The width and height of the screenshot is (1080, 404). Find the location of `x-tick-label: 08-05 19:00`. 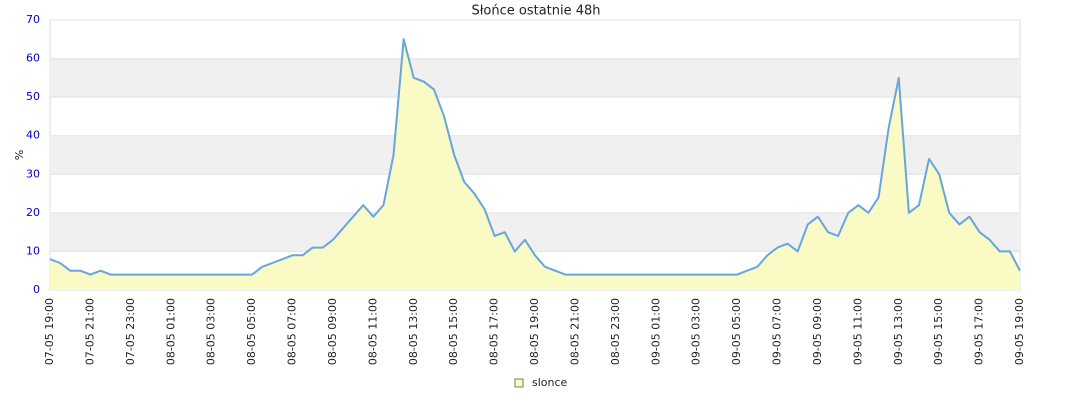

x-tick-label: 08-05 19:00 is located at coordinates (534, 331).